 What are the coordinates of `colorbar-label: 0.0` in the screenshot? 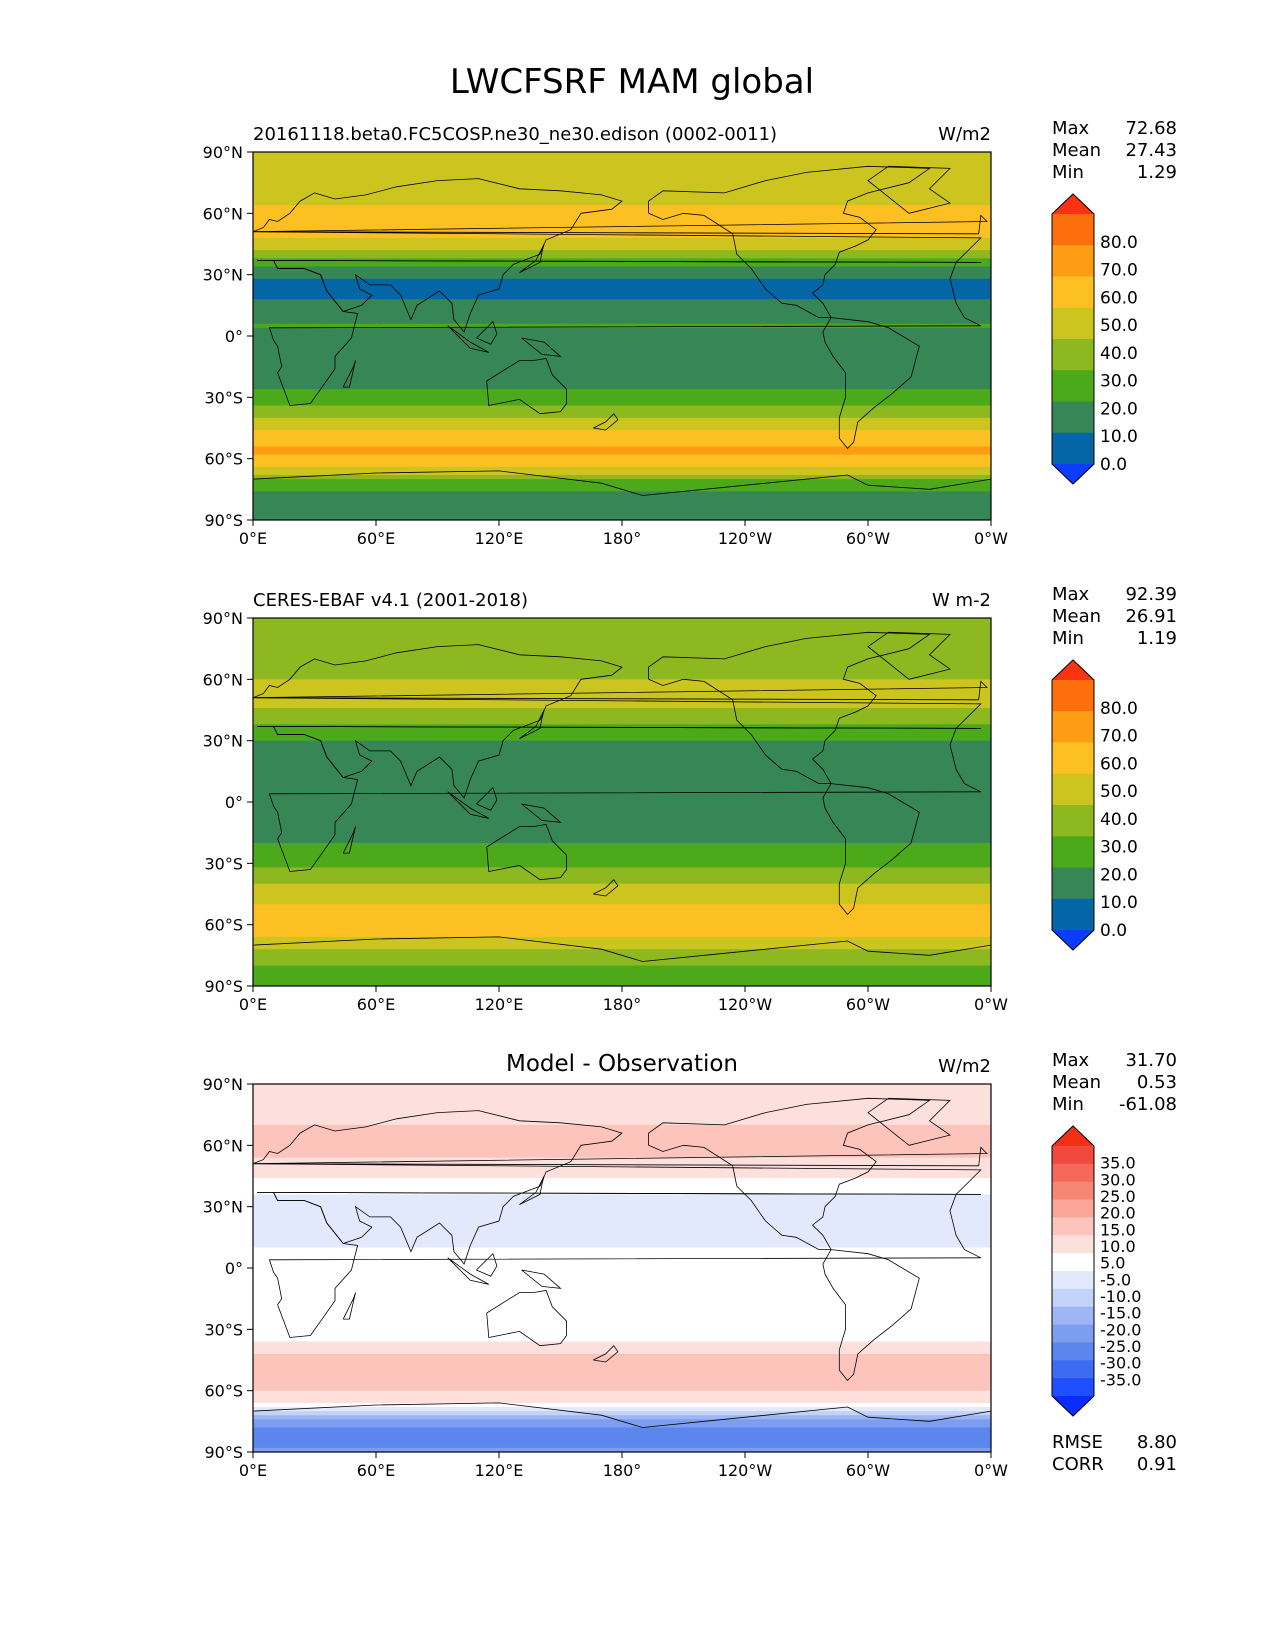 It's located at (1113, 465).